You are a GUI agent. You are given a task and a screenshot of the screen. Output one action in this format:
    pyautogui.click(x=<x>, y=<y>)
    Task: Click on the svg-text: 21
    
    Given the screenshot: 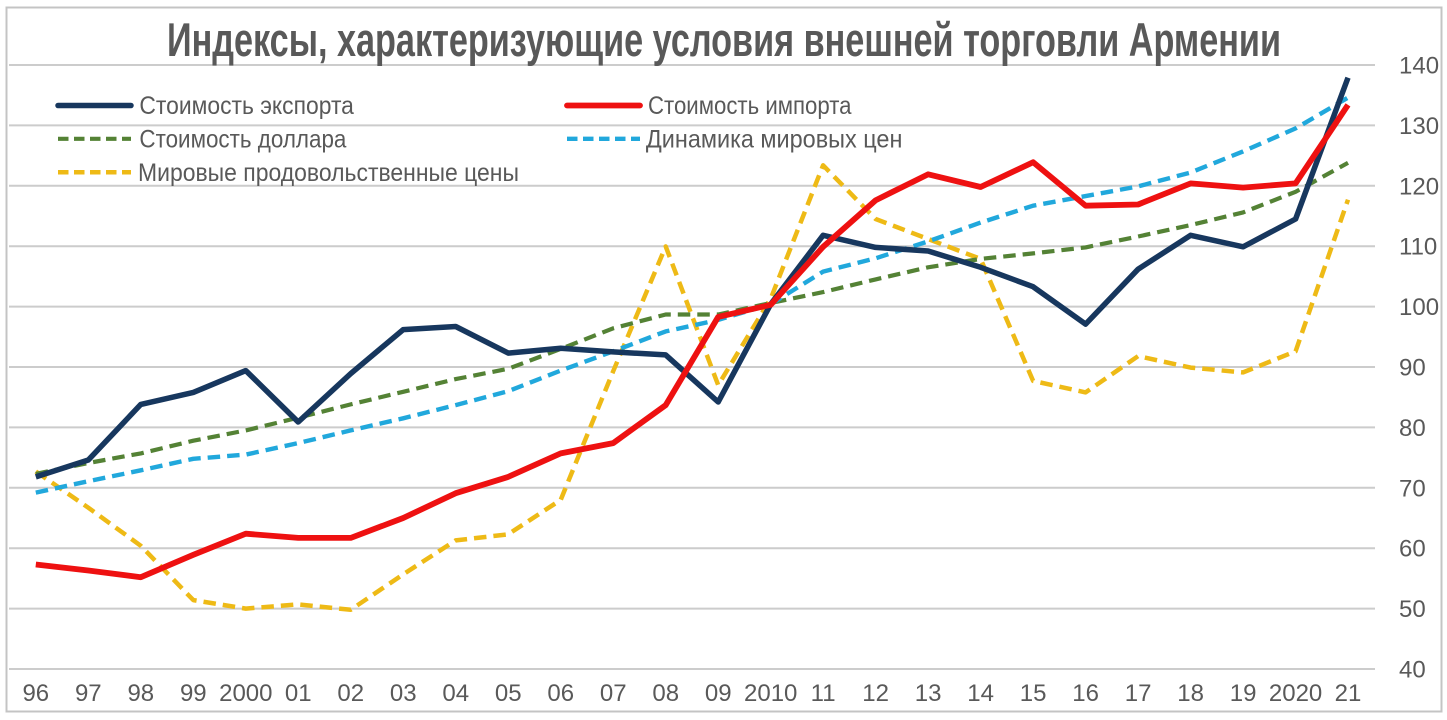 What is the action you would take?
    pyautogui.click(x=1348, y=693)
    